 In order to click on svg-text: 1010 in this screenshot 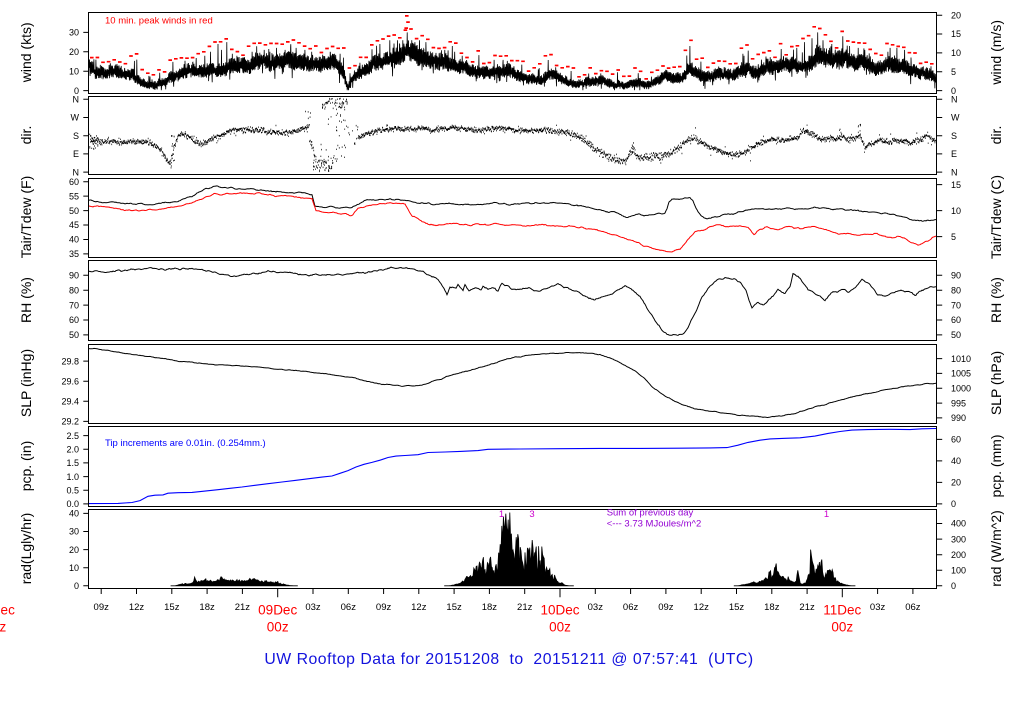, I will do `click(961, 359)`.